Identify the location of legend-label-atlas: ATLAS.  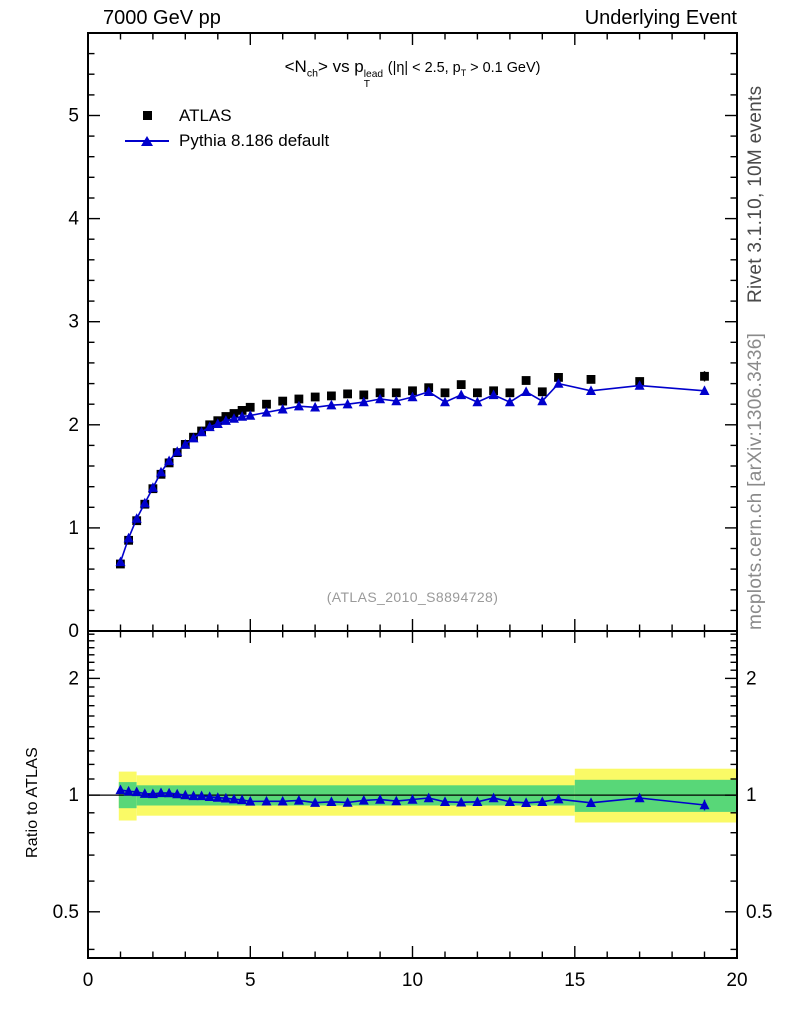
(205, 115).